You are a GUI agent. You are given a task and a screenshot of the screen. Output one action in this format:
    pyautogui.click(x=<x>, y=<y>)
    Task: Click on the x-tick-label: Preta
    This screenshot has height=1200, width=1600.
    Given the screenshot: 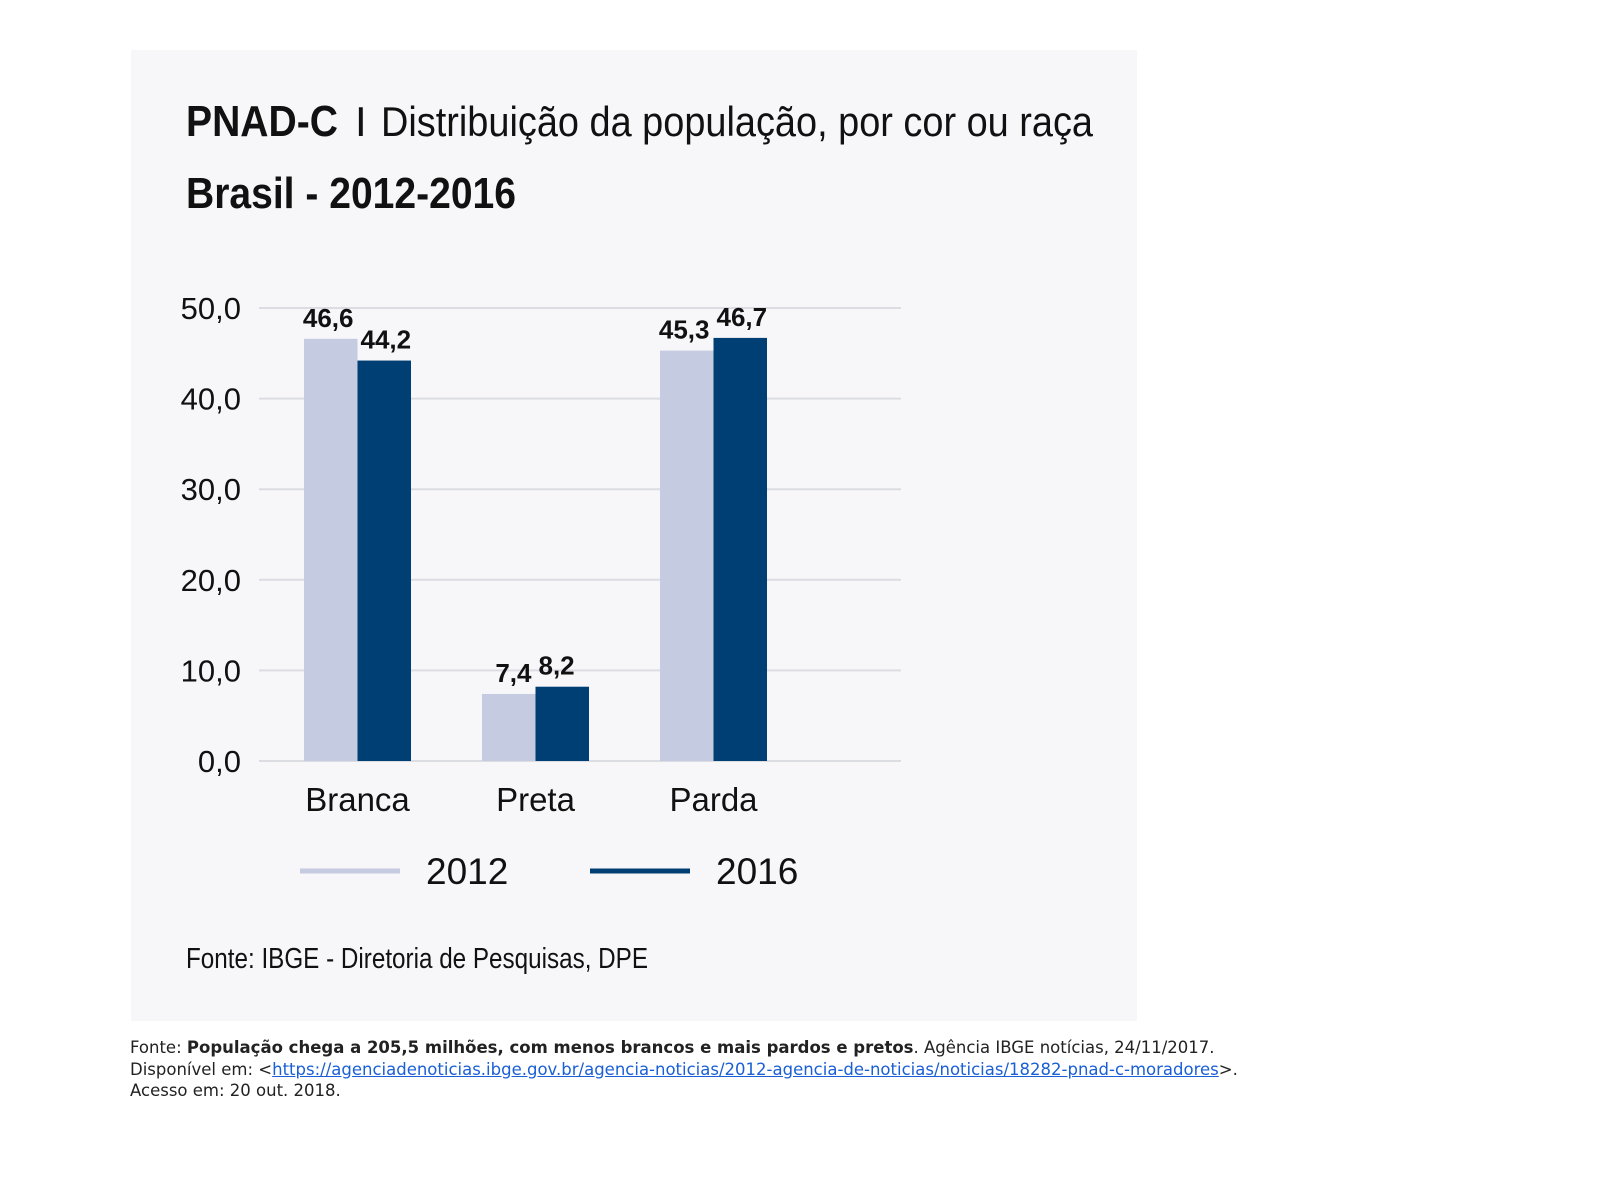 What is the action you would take?
    pyautogui.click(x=536, y=799)
    